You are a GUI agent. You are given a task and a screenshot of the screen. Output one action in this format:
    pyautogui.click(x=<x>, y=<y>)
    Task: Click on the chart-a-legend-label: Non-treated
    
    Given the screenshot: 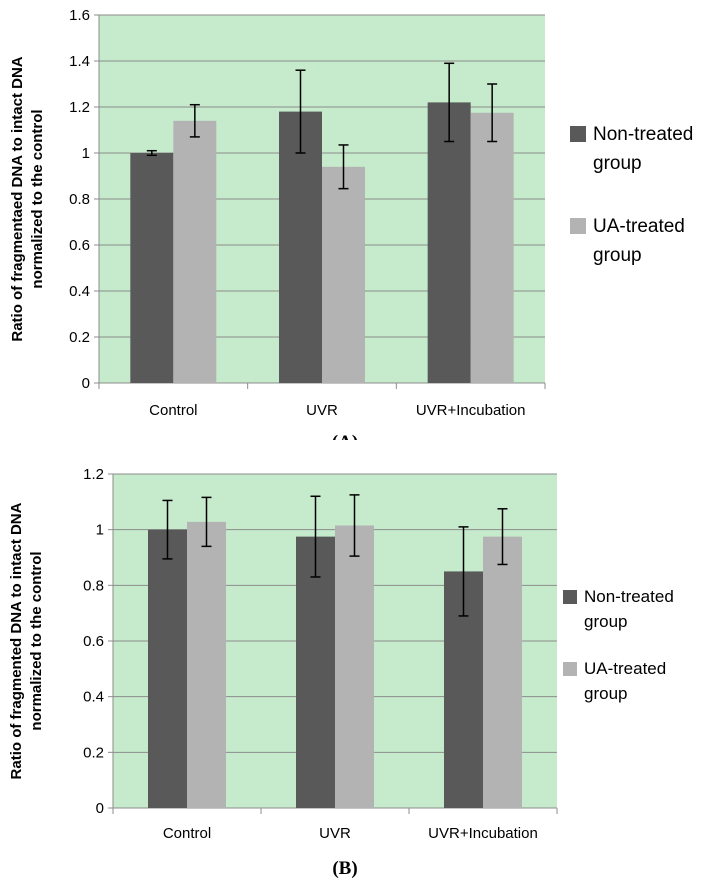 What is the action you would take?
    pyautogui.click(x=643, y=134)
    